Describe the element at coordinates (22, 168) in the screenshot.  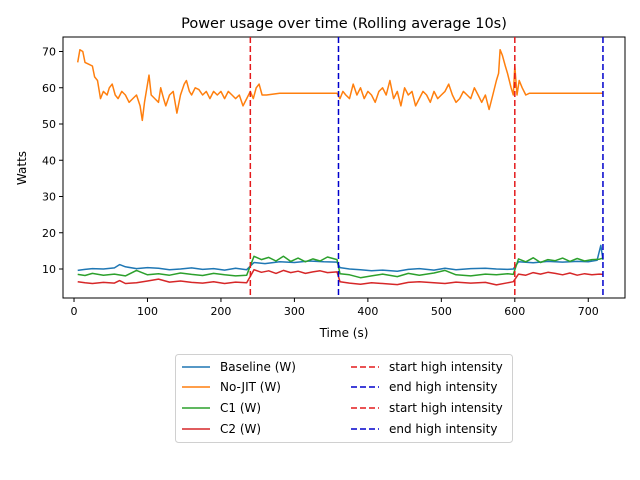
I see `y-axis-label: Watts` at that location.